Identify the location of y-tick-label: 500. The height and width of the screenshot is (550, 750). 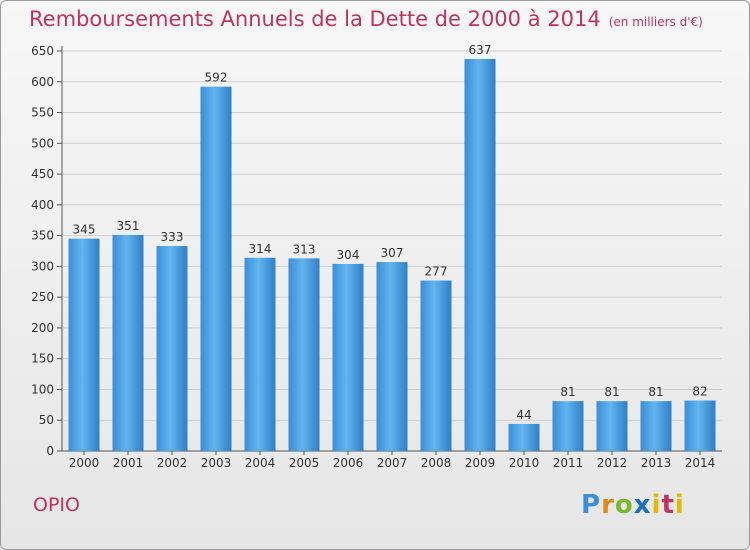
(42, 143).